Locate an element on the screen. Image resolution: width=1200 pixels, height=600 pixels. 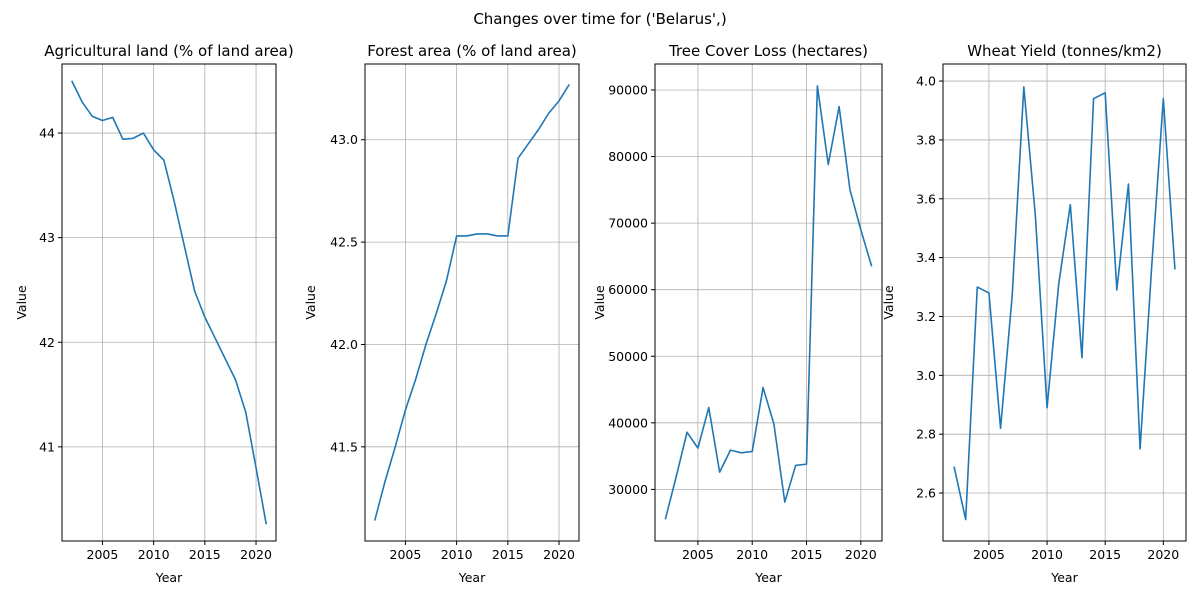
y-tick-label: 3.6 is located at coordinates (926, 198).